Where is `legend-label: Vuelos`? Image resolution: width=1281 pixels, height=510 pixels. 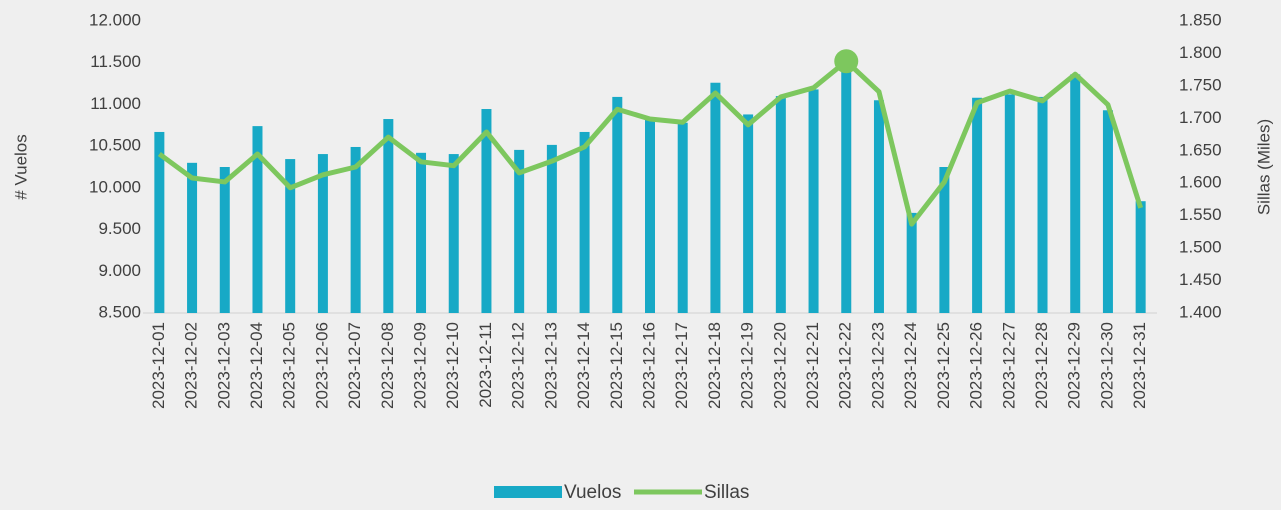 legend-label: Vuelos is located at coordinates (592, 492).